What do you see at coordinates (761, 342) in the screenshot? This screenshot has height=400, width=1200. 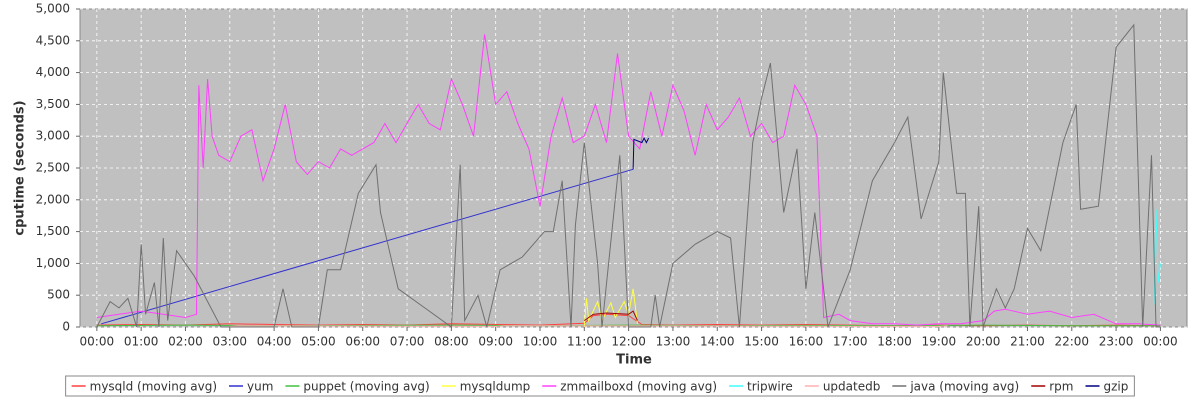 I see `x-tick-label: 15:00` at bounding box center [761, 342].